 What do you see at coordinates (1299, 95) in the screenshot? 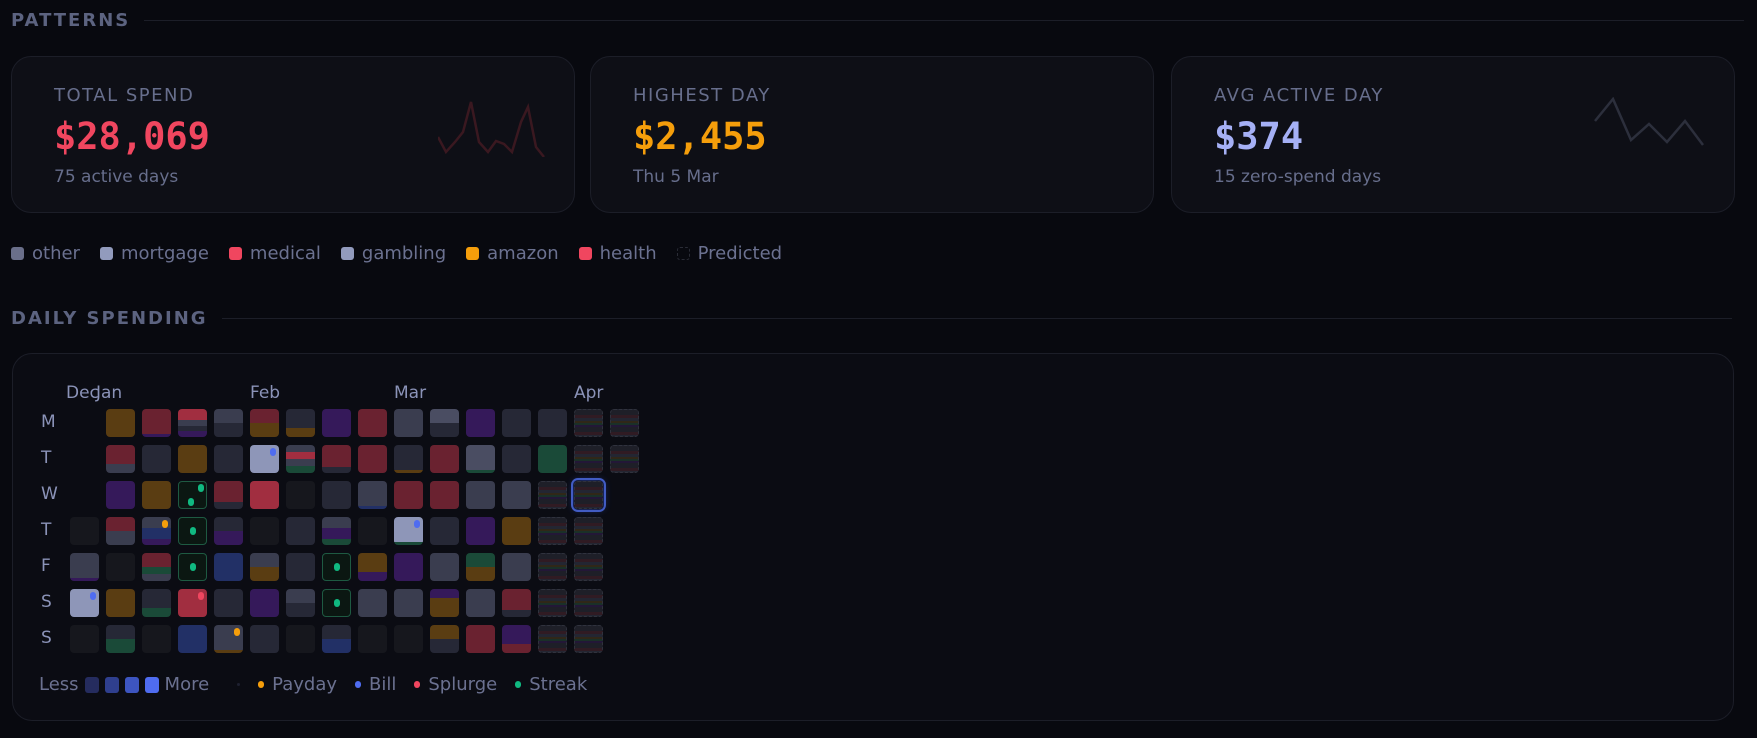
I see `card-label: AVG ACTIVE DAY` at bounding box center [1299, 95].